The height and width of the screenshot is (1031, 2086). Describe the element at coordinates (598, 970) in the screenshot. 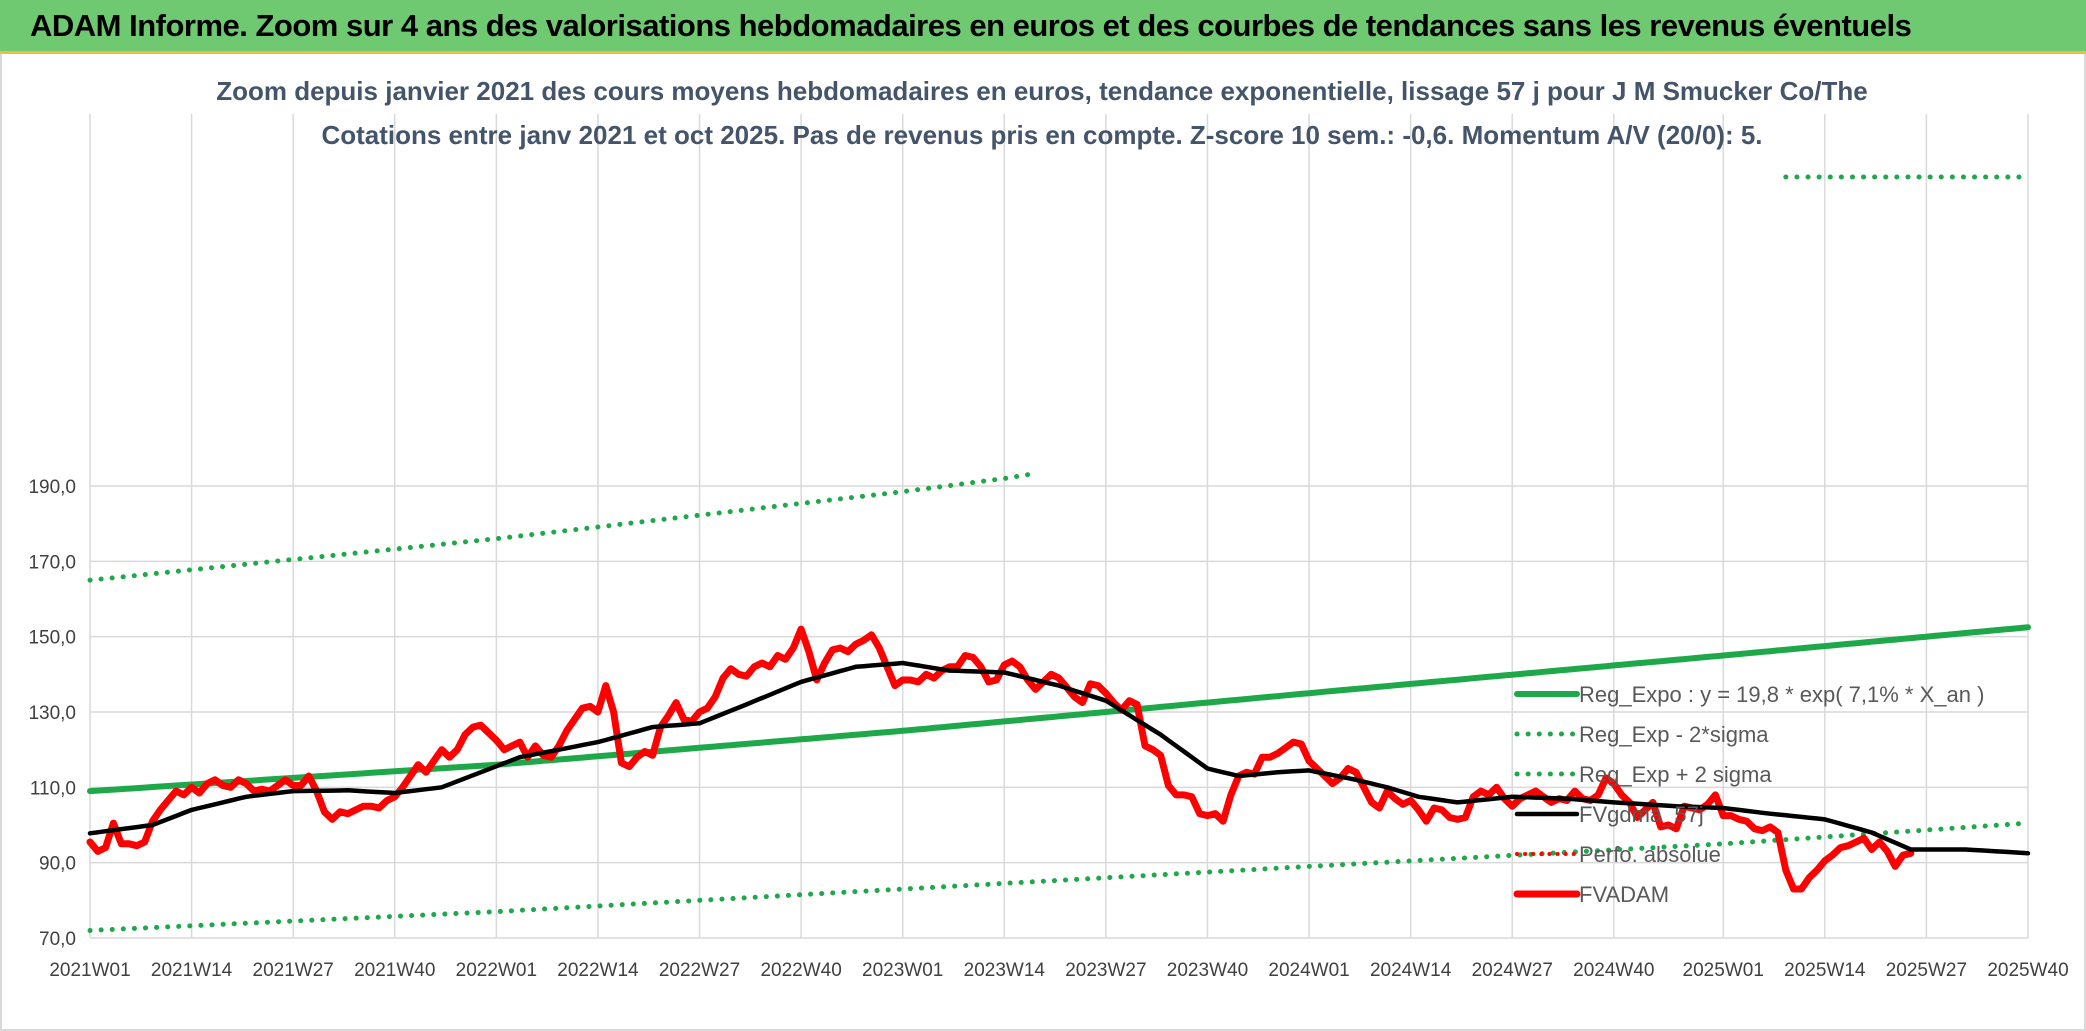

I see `x-tick-label: 2022W14` at that location.